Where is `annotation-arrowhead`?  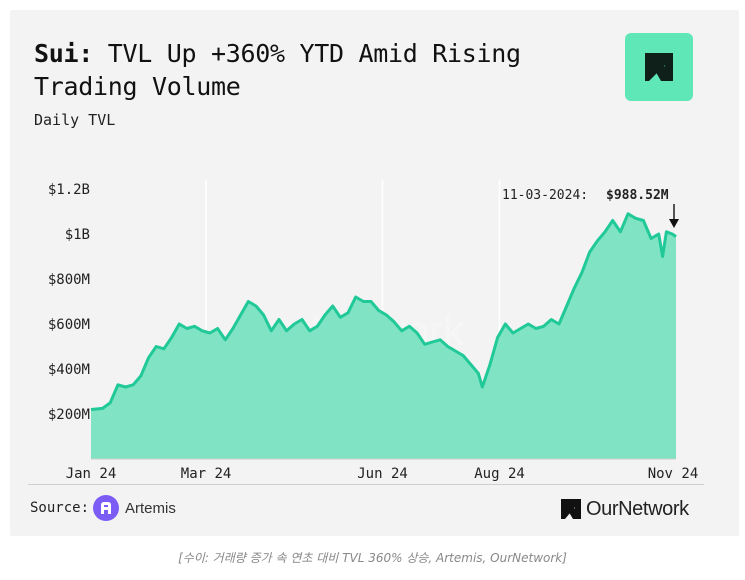
annotation-arrowhead is located at coordinates (674, 223).